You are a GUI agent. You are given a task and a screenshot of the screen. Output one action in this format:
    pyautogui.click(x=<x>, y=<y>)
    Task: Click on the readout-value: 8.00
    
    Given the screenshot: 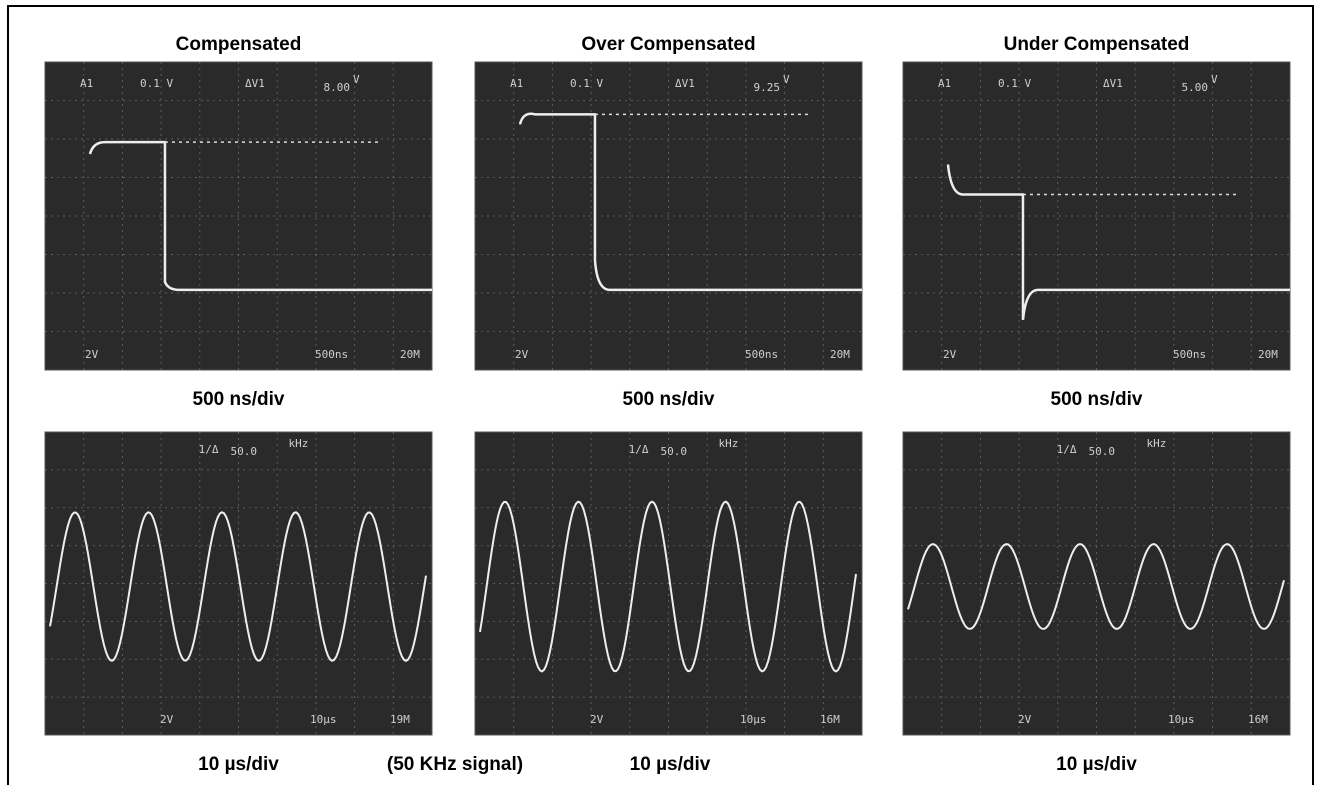 What is the action you would take?
    pyautogui.click(x=337, y=87)
    